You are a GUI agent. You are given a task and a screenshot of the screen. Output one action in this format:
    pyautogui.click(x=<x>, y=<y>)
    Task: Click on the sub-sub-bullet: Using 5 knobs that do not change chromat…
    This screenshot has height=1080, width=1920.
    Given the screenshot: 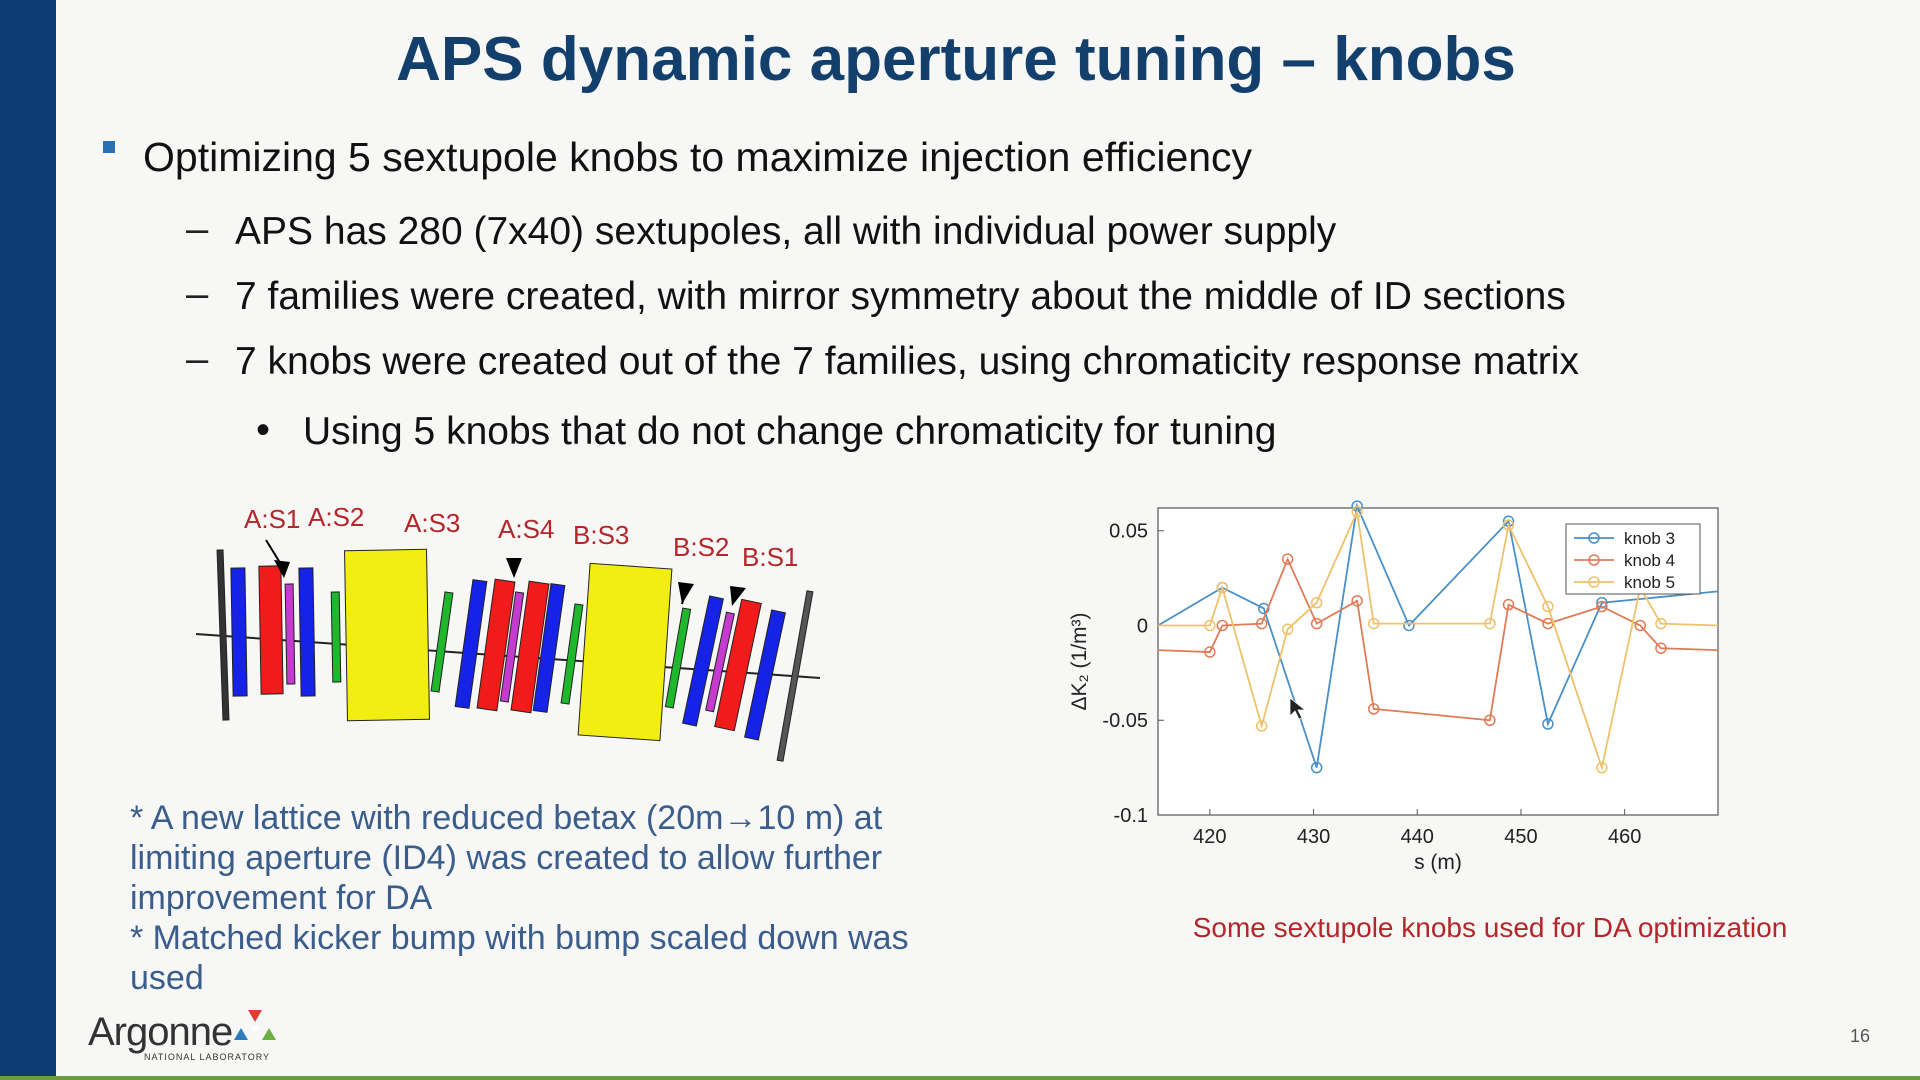 What is the action you would take?
    pyautogui.click(x=790, y=431)
    